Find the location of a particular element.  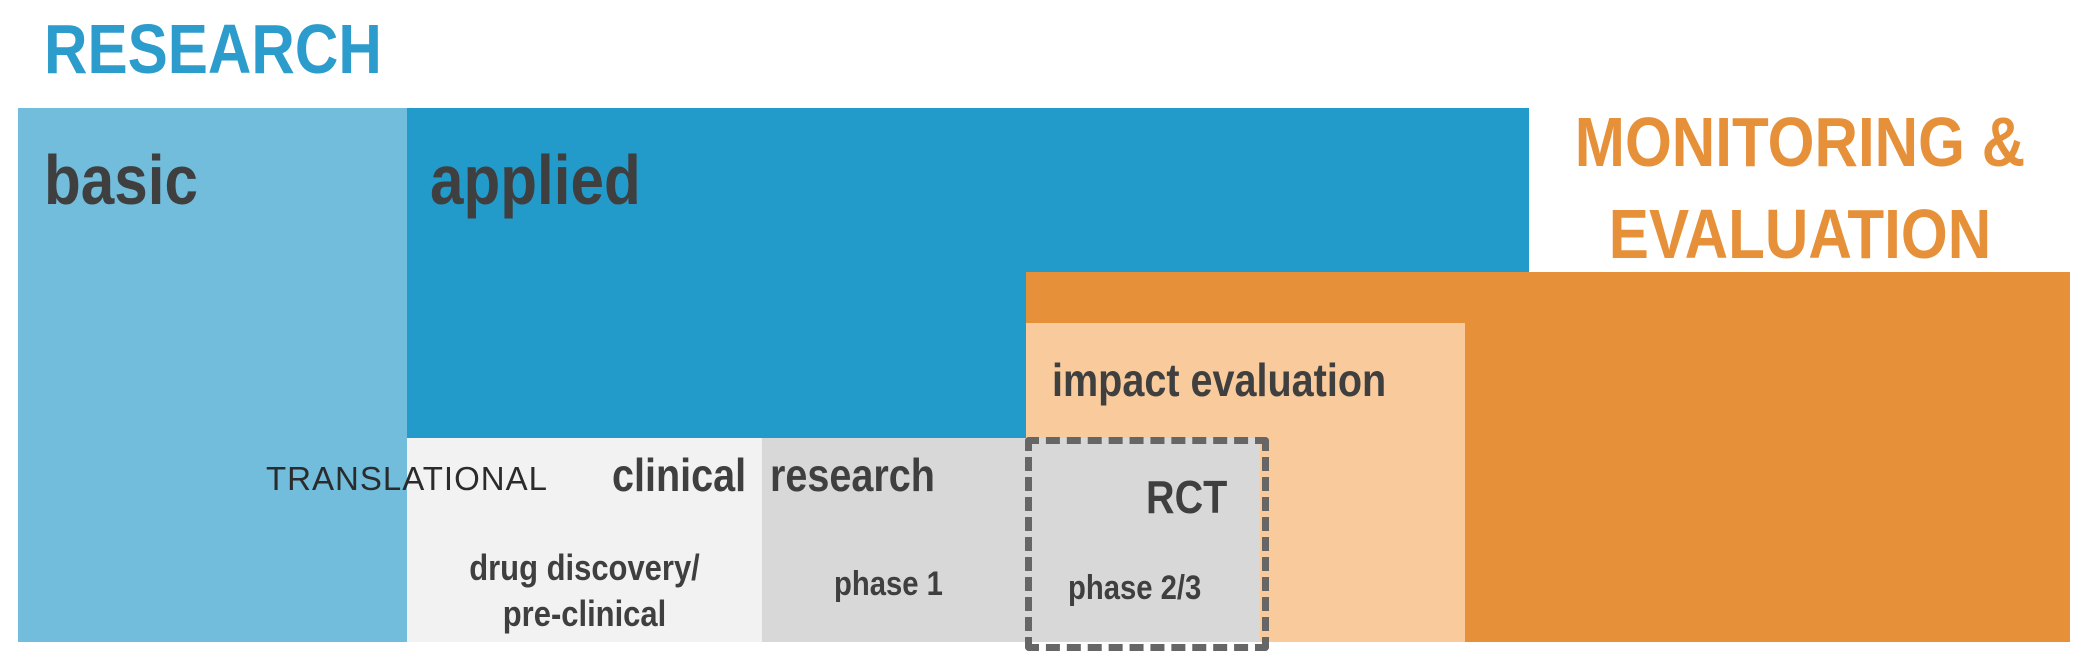

research-heading: RESEARCH is located at coordinates (213, 49).